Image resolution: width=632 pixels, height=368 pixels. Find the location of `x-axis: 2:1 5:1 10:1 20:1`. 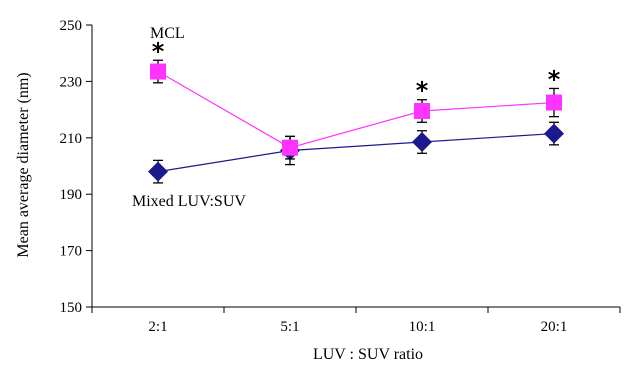

x-axis: 2:1 5:1 10:1 20:1 is located at coordinates (356, 320).